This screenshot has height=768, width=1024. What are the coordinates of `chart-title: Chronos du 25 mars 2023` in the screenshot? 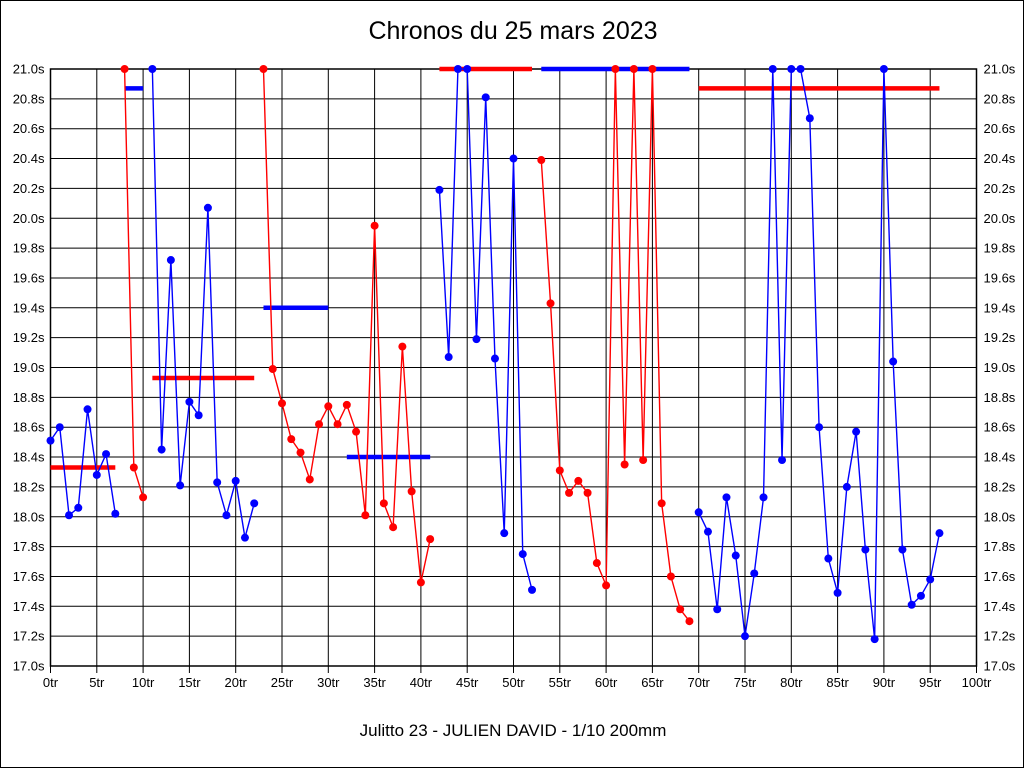 It's located at (513, 31).